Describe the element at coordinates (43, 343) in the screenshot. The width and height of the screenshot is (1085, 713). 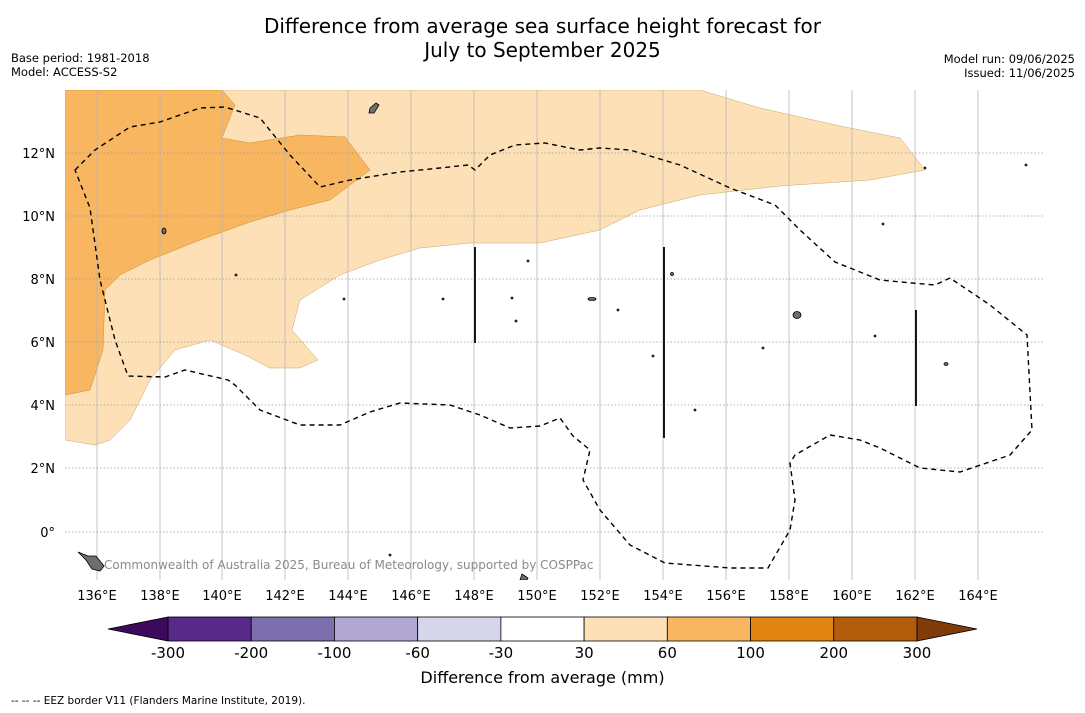
I see `lat-label: 6°N` at that location.